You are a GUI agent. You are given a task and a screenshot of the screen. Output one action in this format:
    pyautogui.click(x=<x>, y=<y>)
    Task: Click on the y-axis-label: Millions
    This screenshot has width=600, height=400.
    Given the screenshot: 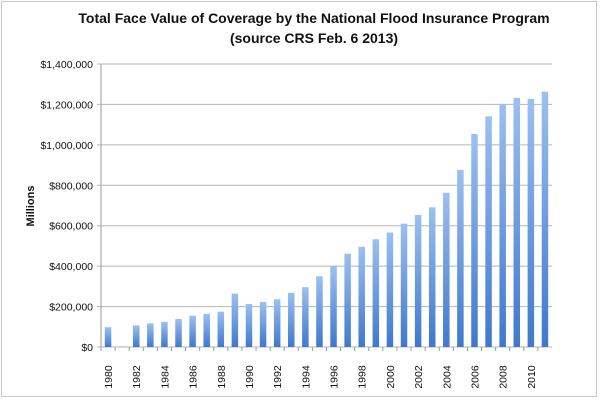 What is the action you would take?
    pyautogui.click(x=31, y=206)
    